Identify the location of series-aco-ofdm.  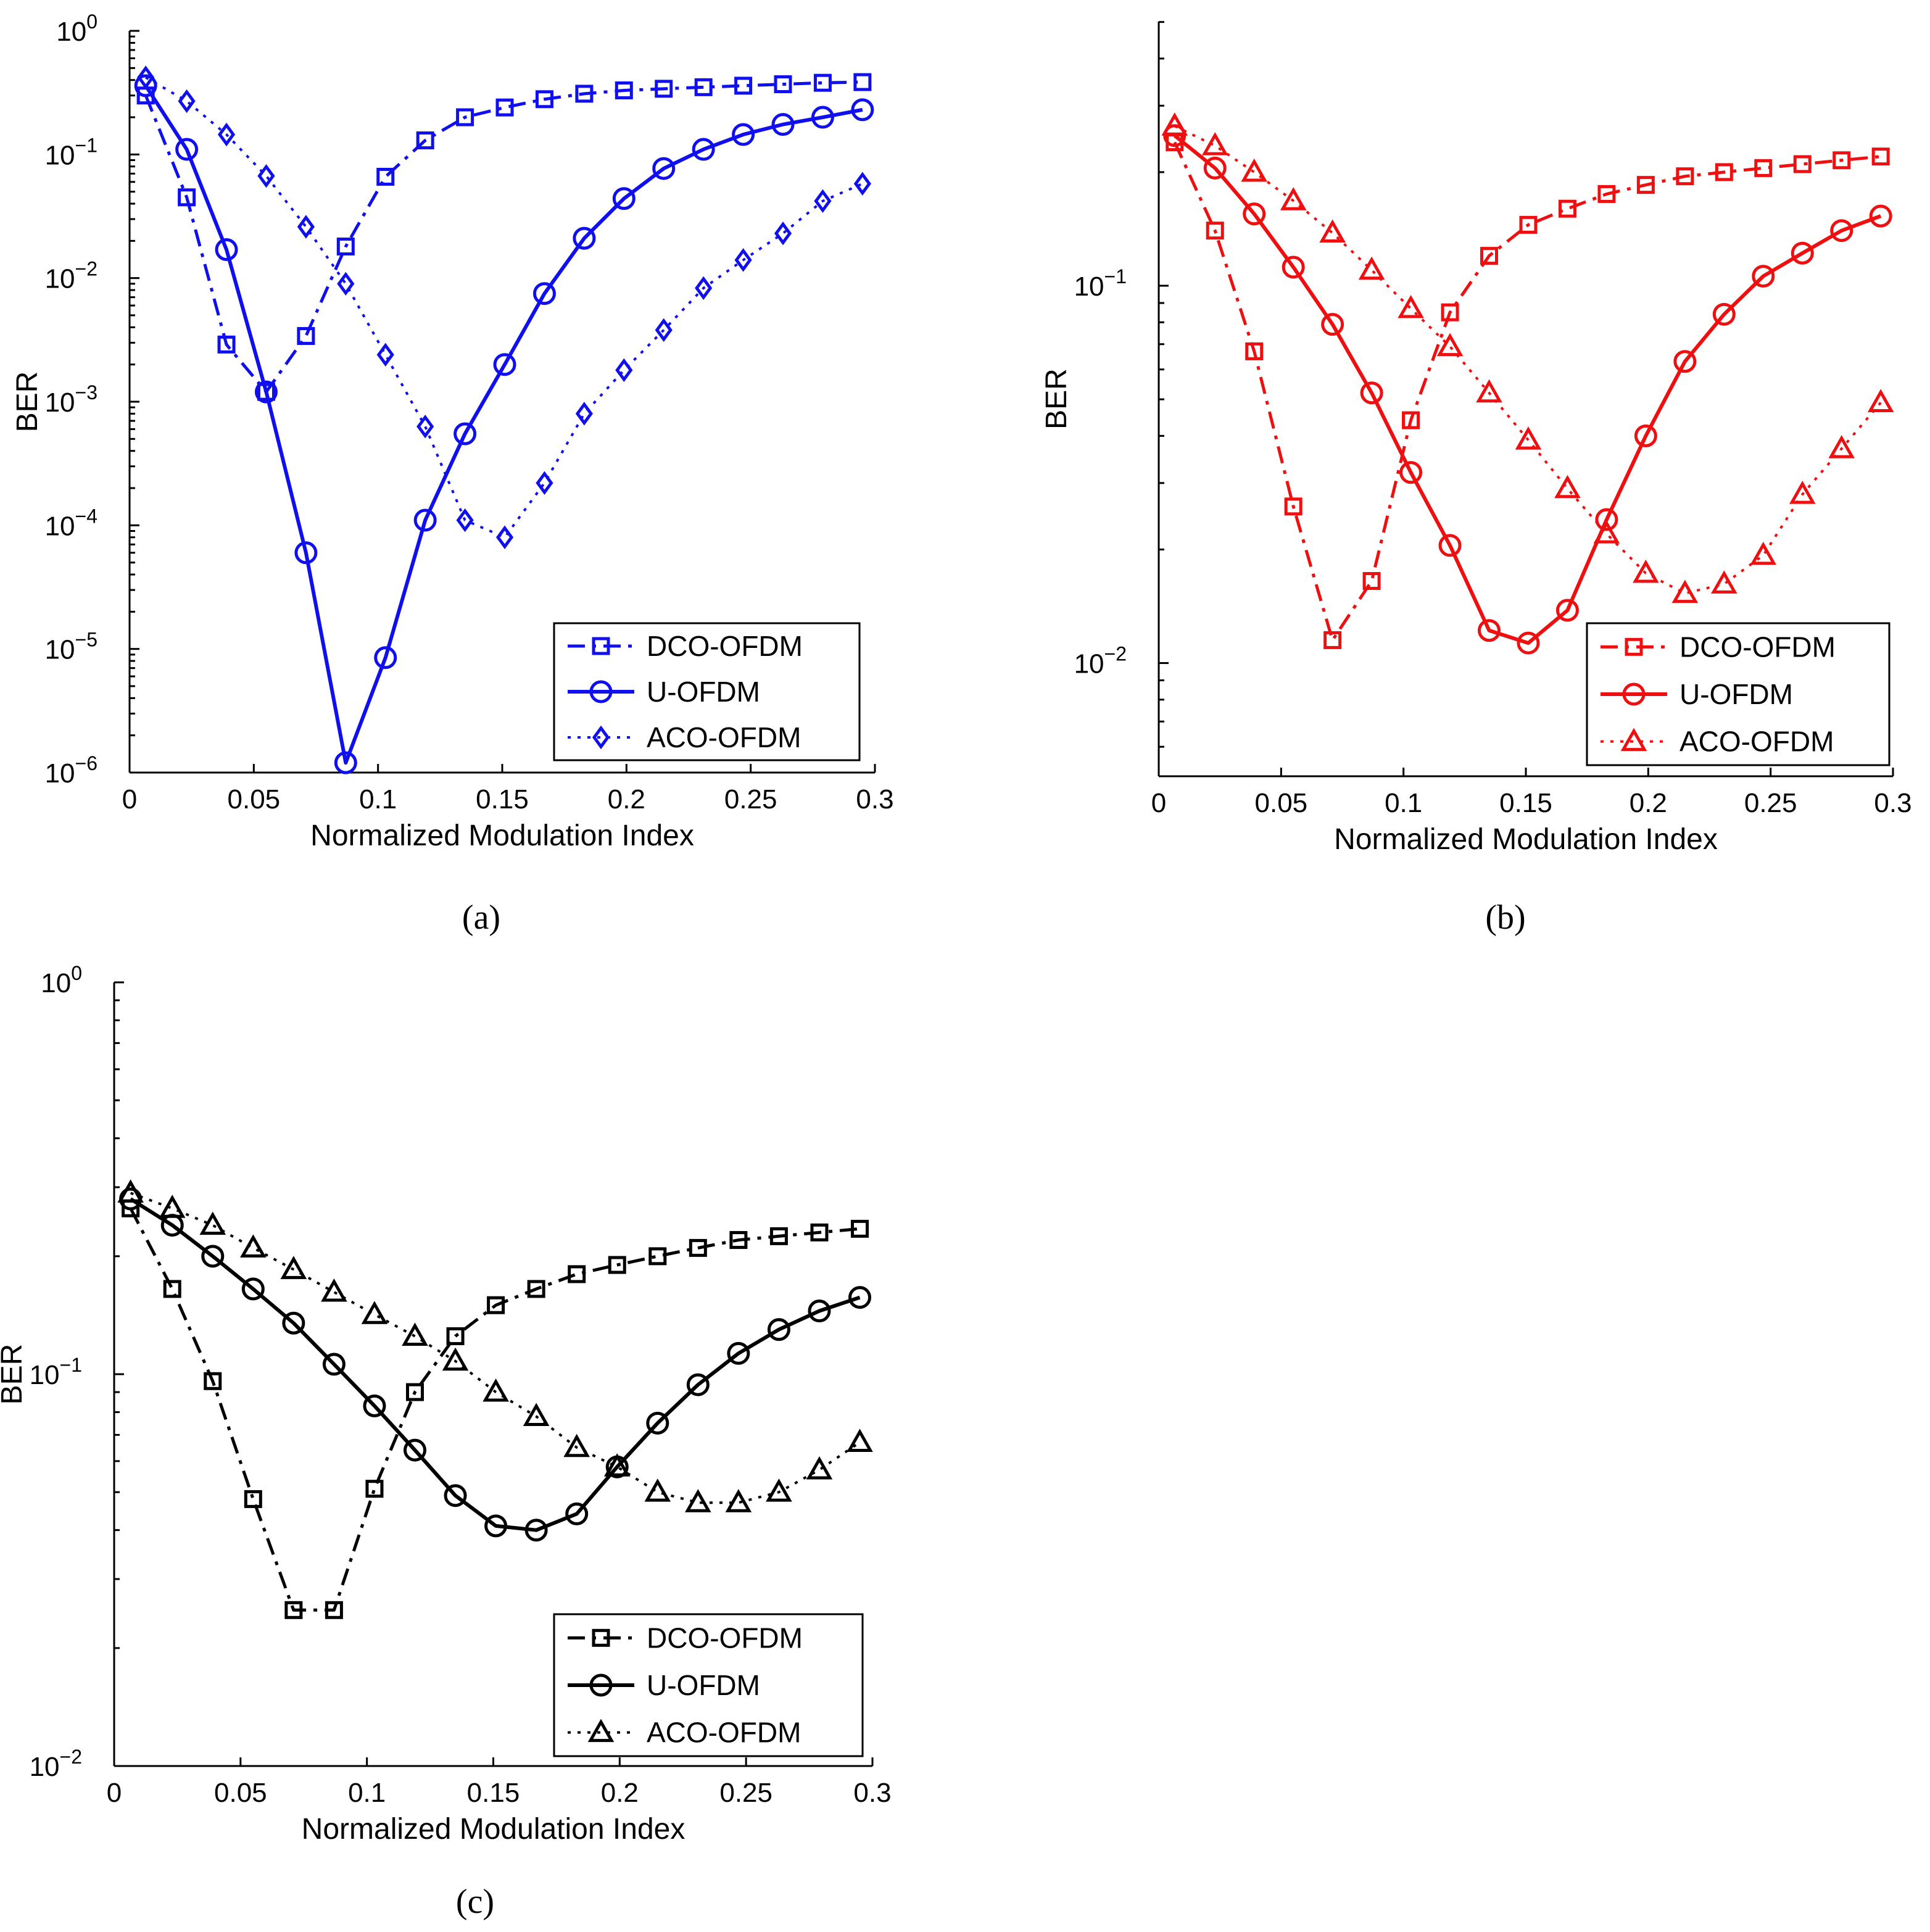
(504, 307).